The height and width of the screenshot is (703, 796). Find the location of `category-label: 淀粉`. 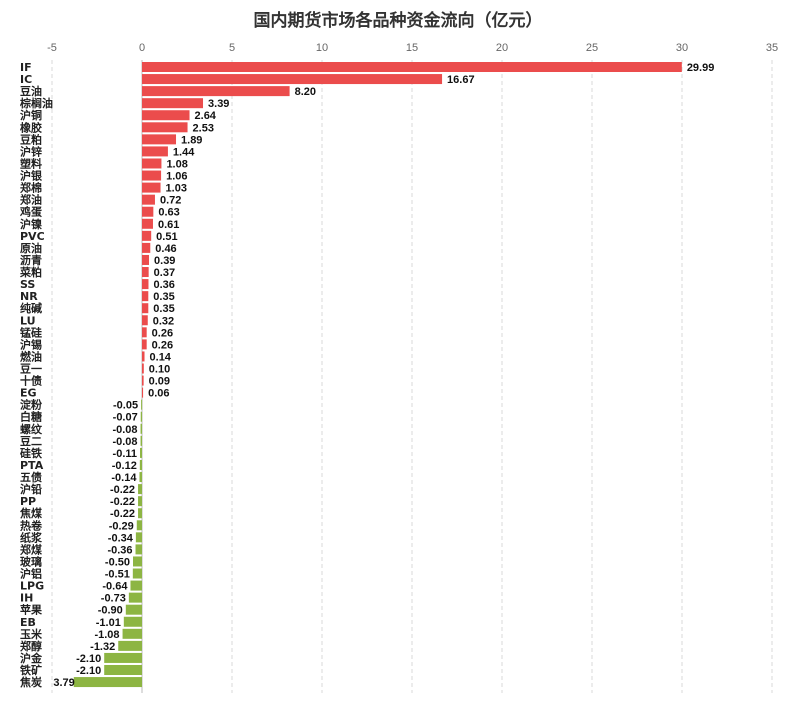

category-label: 淀粉 is located at coordinates (31, 405).